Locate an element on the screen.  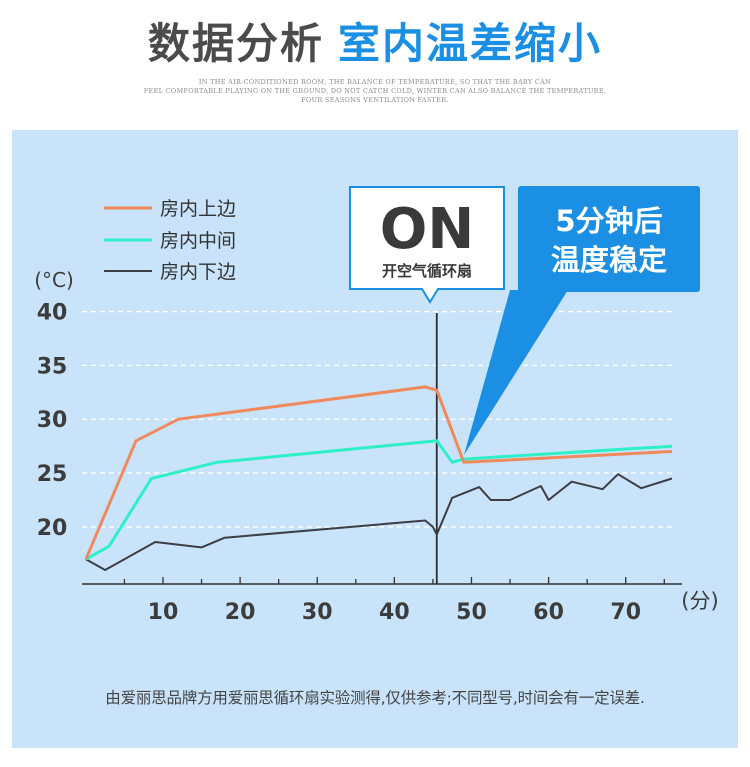
series-line-bottom is located at coordinates (379, 522).